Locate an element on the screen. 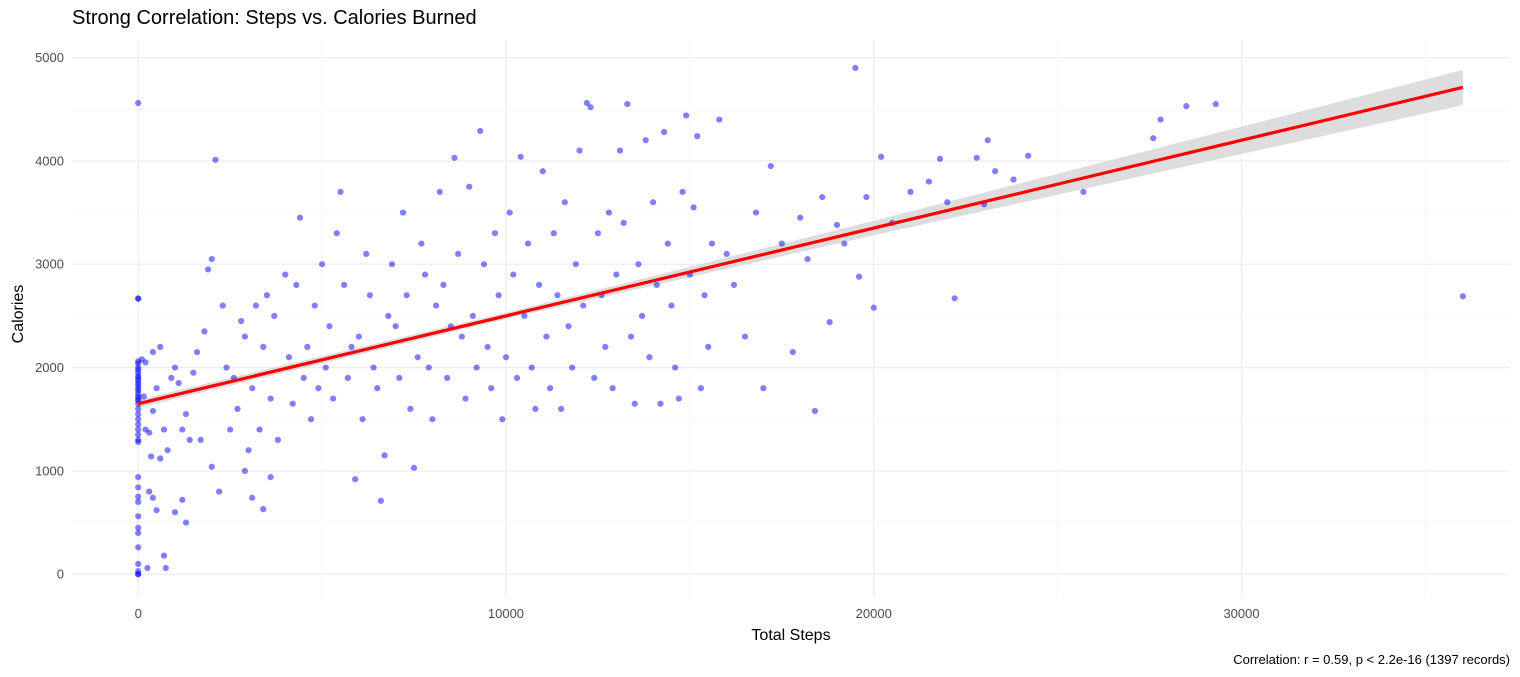 Image resolution: width=1520 pixels, height=677 pixels. y-tick-label: 4000 is located at coordinates (49, 160).